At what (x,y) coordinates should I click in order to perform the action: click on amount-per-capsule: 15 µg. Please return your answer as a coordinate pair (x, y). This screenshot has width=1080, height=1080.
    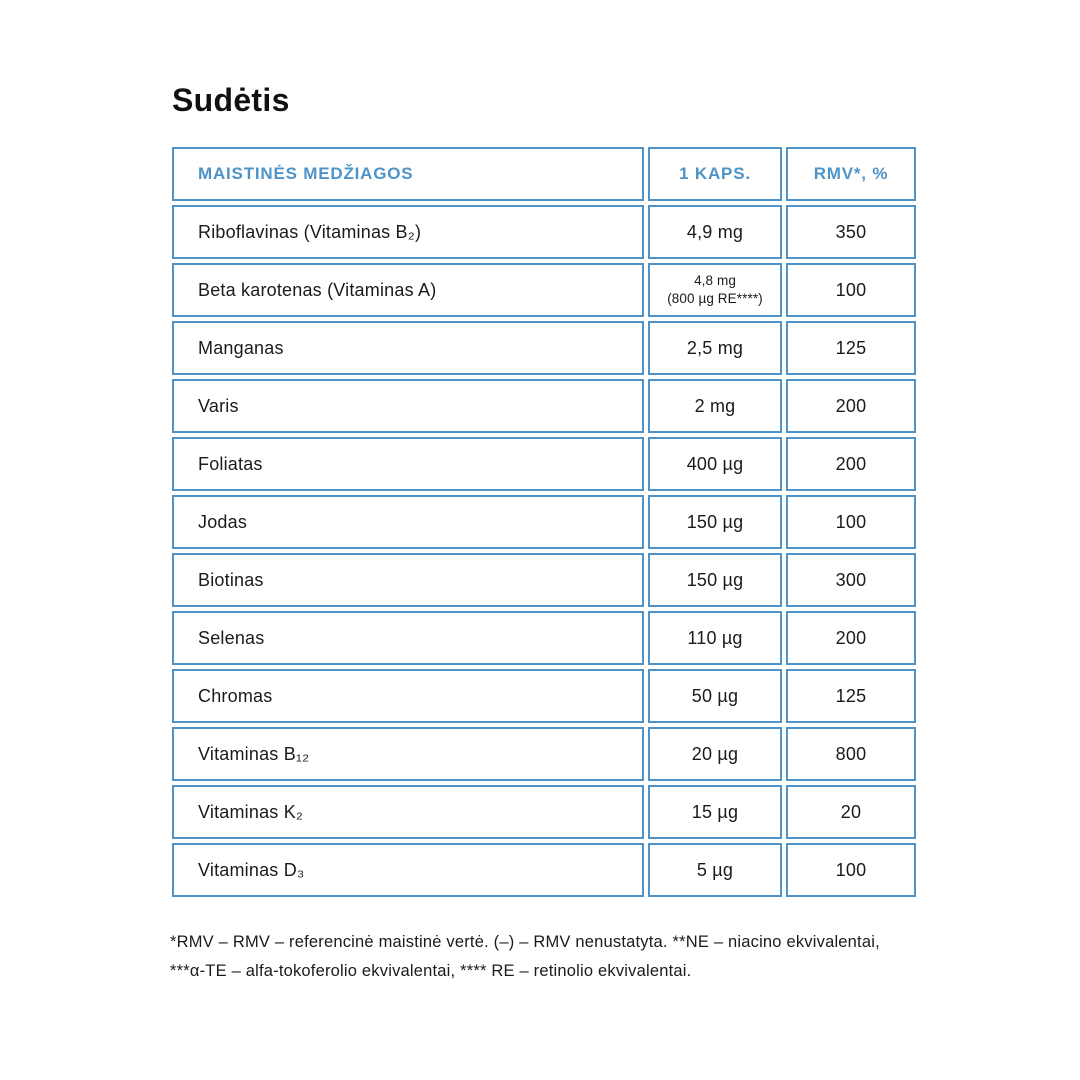
    Looking at the image, I should click on (715, 812).